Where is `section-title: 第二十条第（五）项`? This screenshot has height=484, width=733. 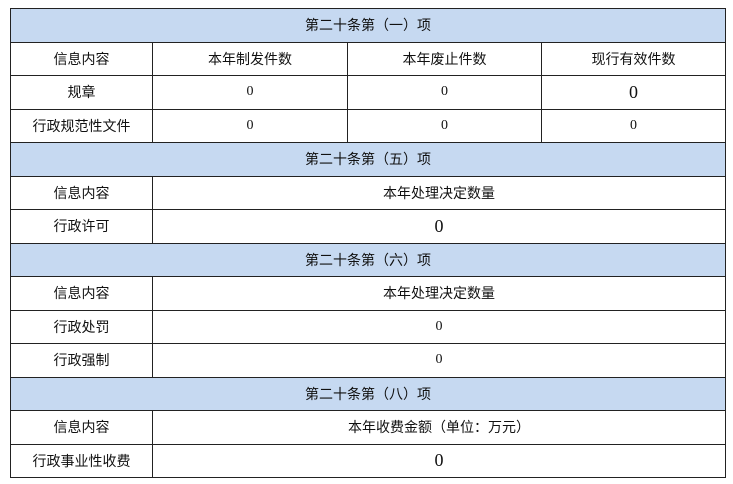 section-title: 第二十条第（五）项 is located at coordinates (368, 159).